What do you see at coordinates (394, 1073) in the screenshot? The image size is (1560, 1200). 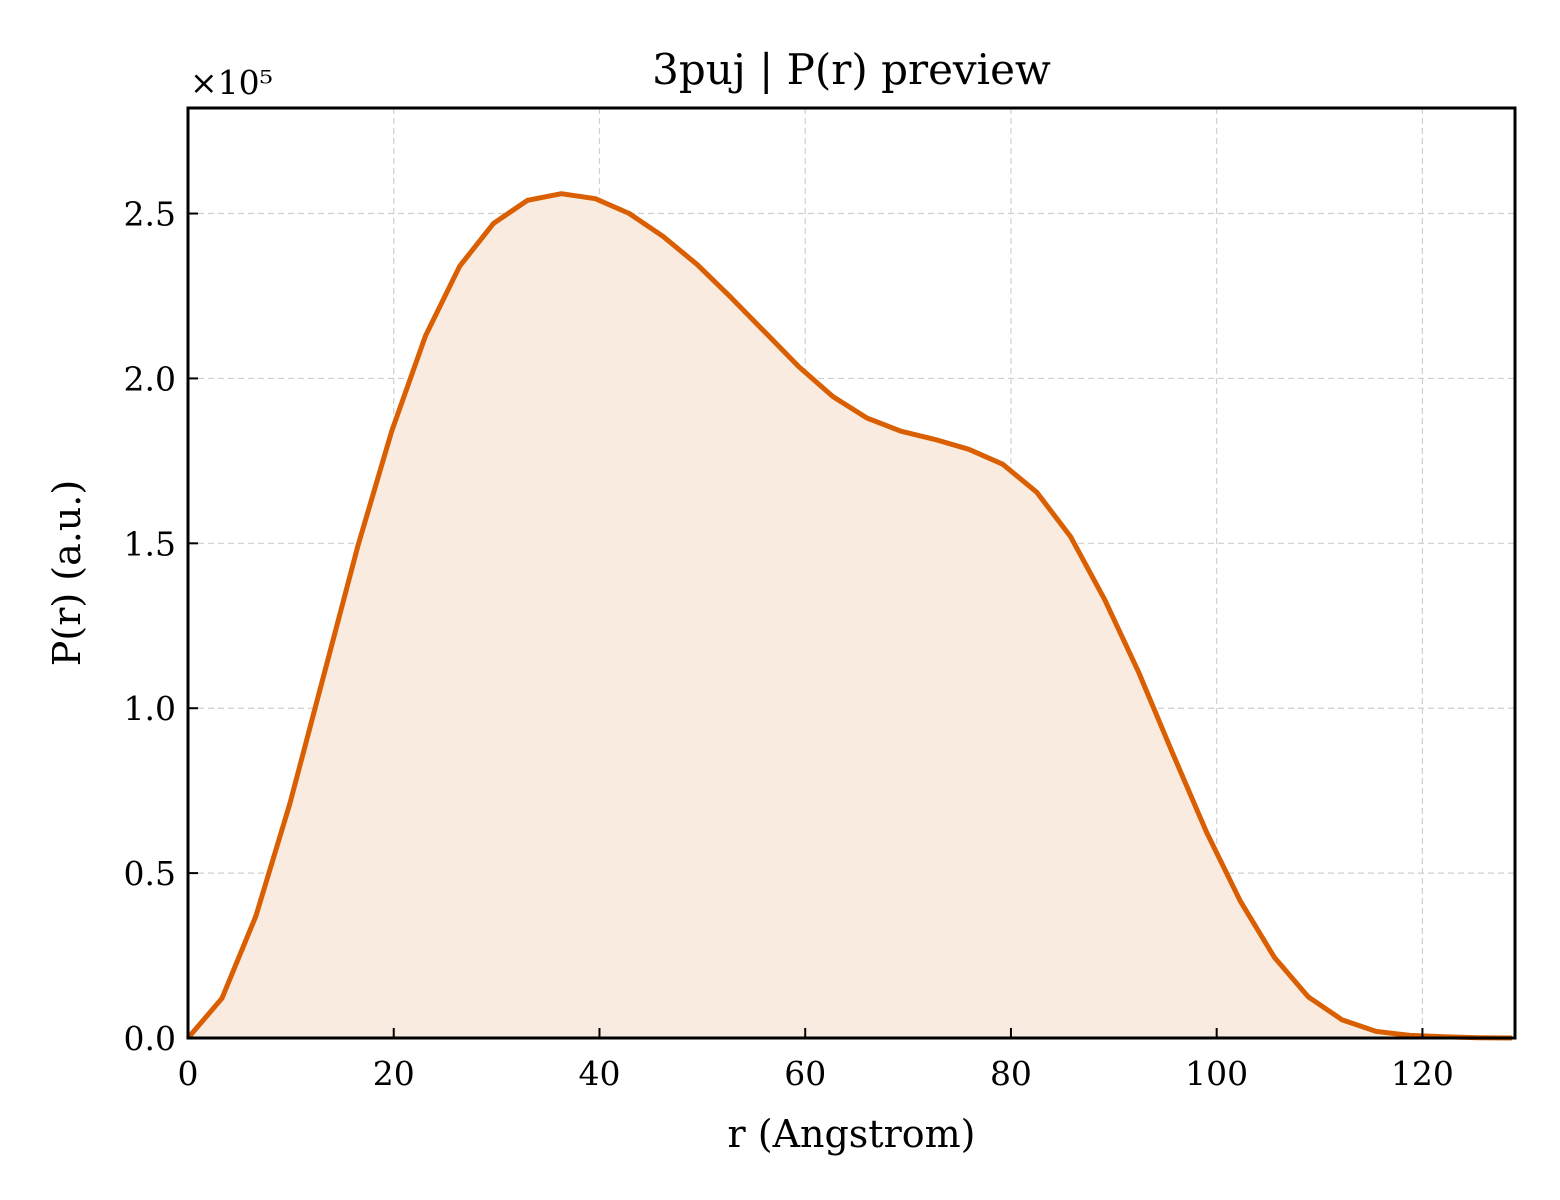 I see `x-tick-label: 20` at bounding box center [394, 1073].